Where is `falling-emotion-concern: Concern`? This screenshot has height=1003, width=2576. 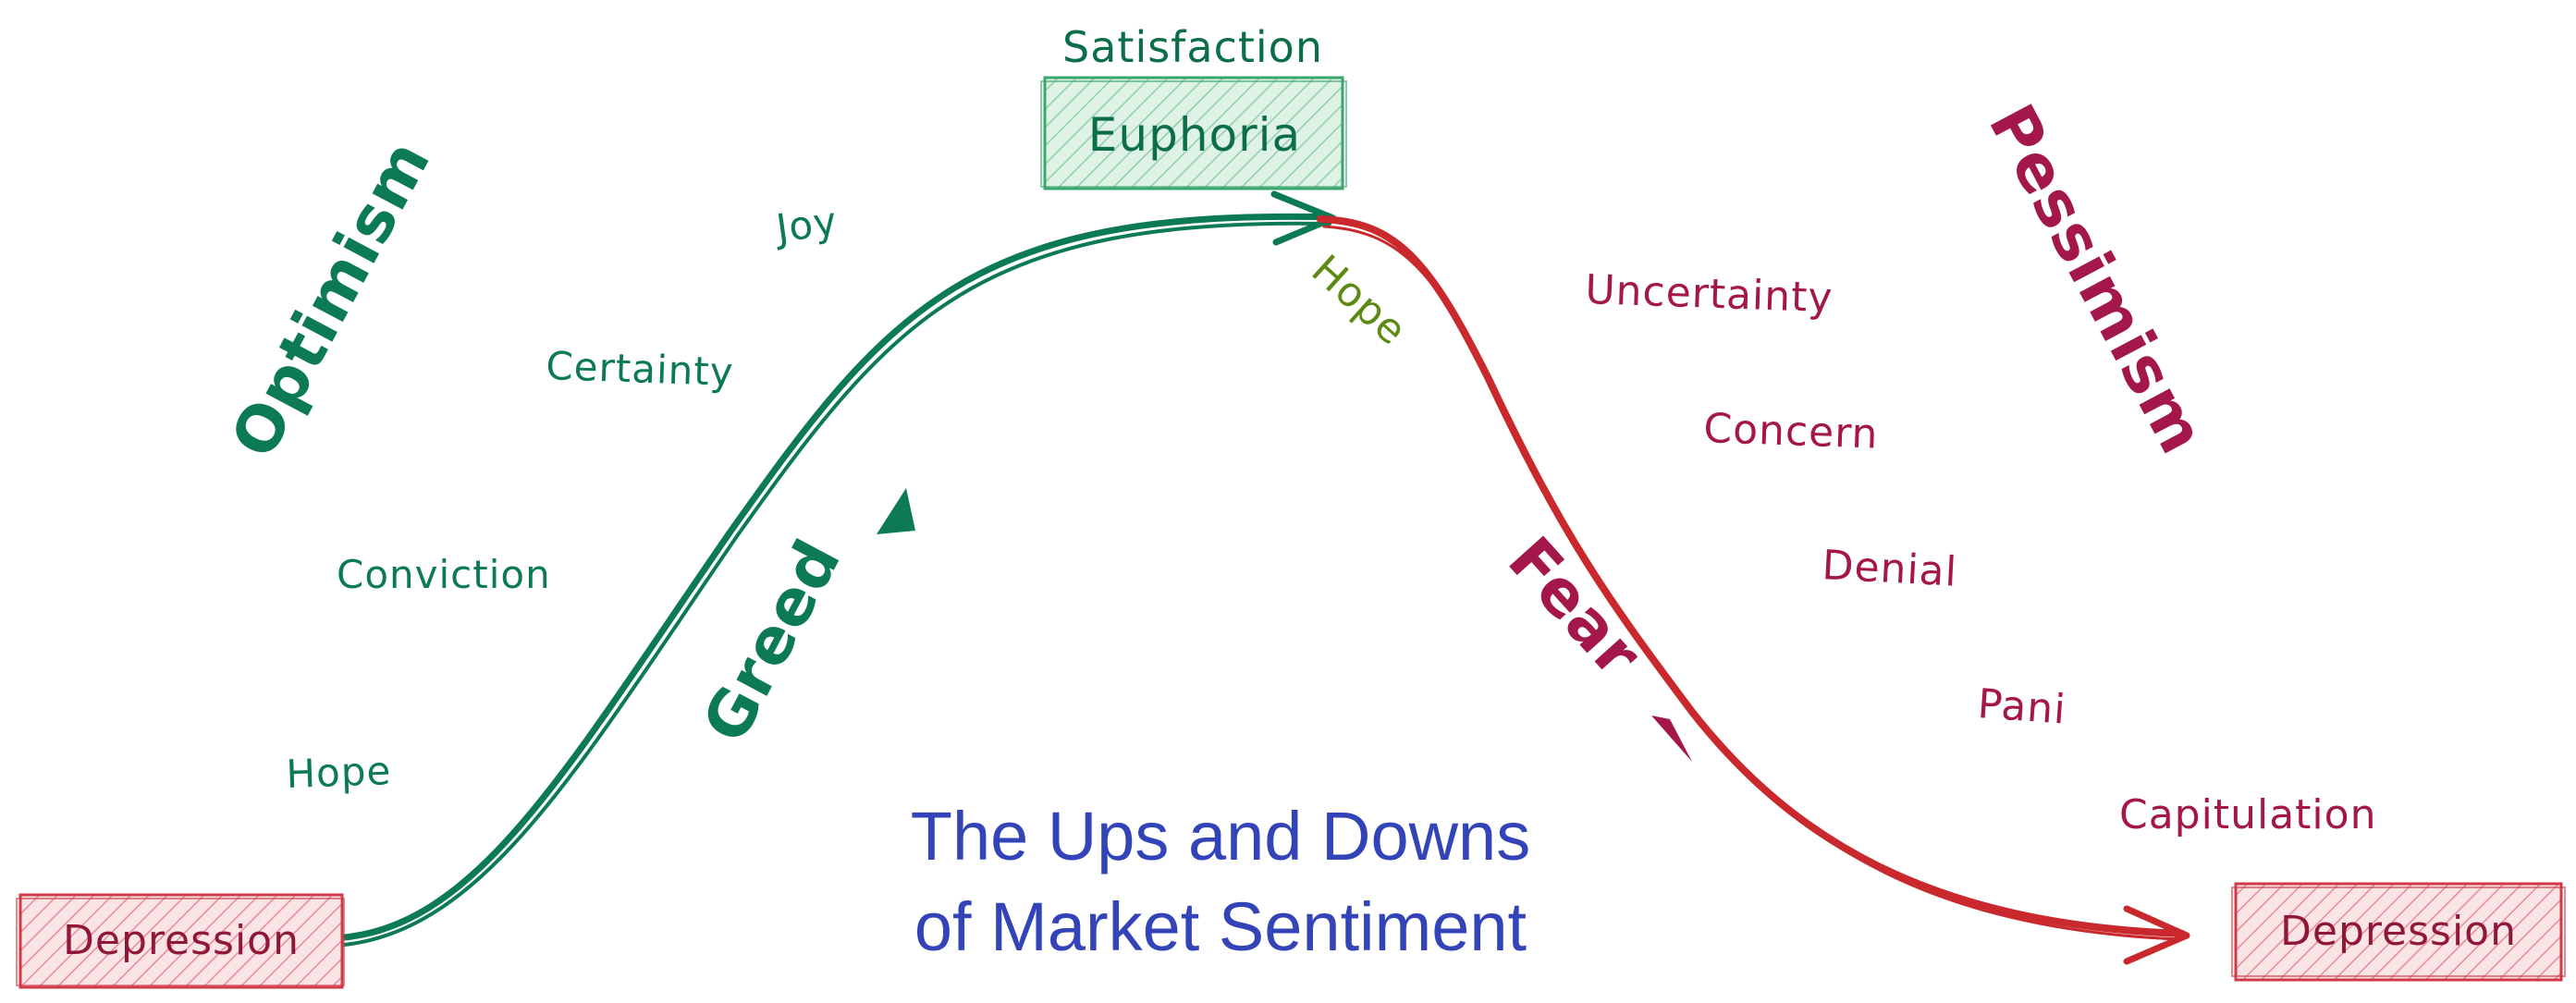 falling-emotion-concern: Concern is located at coordinates (1791, 432).